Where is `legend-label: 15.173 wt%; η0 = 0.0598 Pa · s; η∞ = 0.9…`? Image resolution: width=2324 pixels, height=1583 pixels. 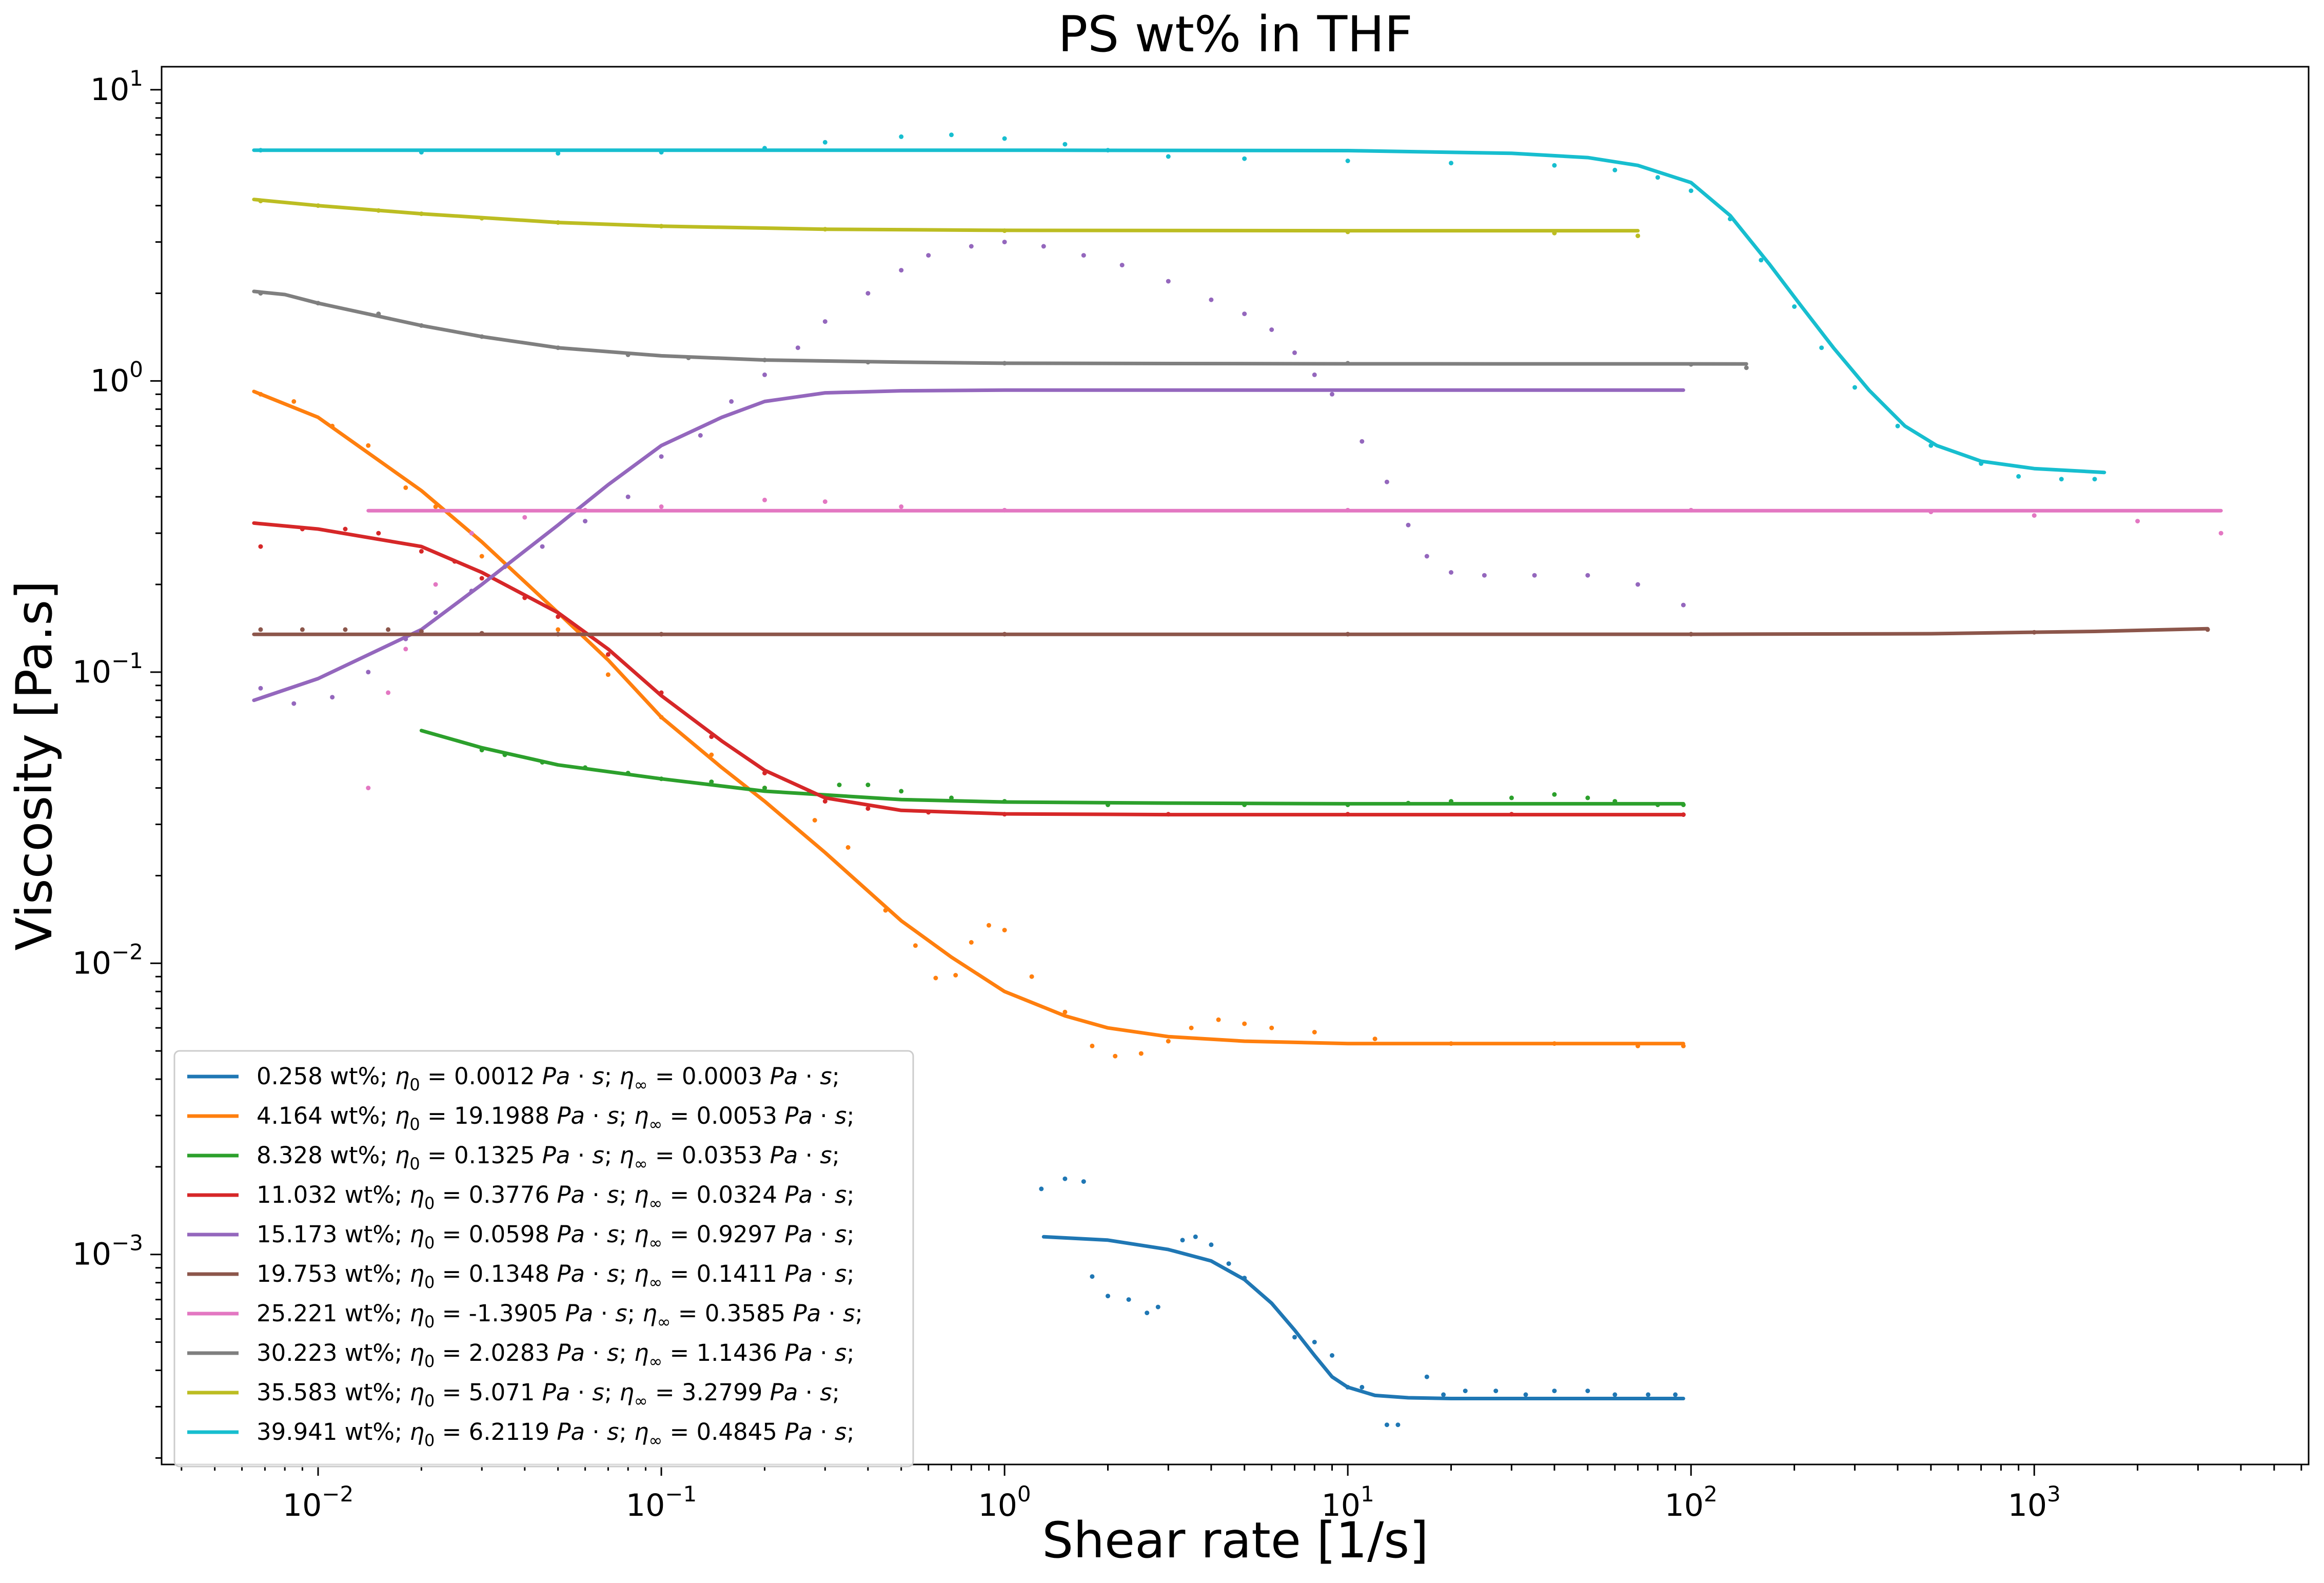 legend-label: 15.173 wt%; η0 = 0.0598 Pa · s; η∞ = 0.9… is located at coordinates (556, 1237).